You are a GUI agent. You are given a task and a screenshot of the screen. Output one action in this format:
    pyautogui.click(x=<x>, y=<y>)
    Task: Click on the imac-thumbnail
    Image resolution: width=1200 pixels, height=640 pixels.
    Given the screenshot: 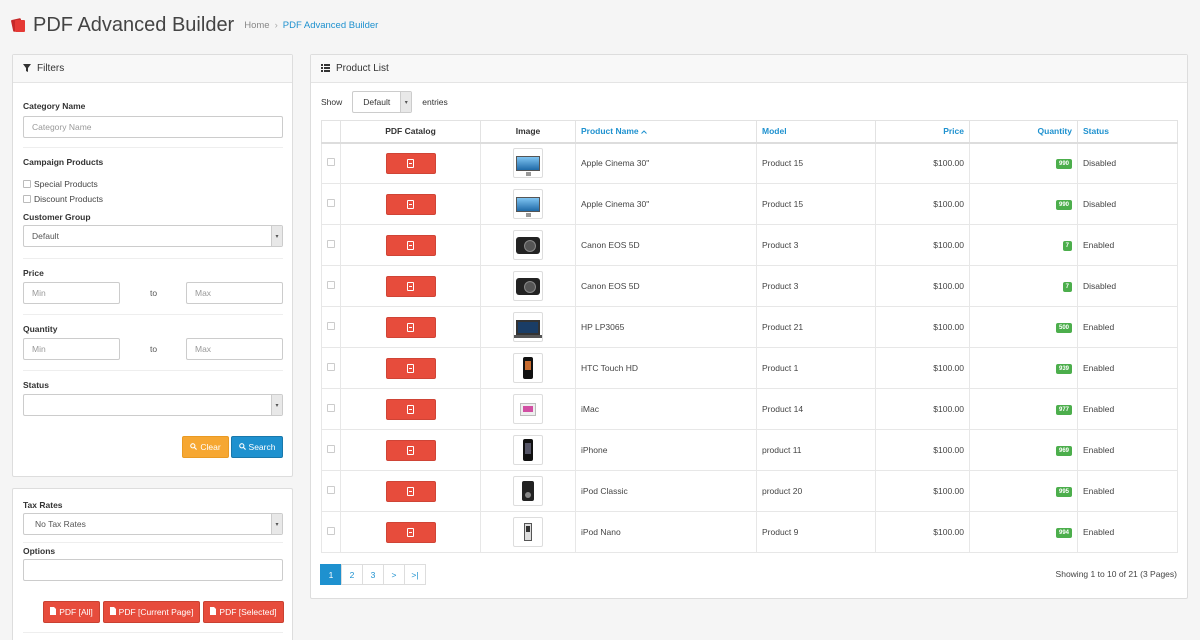 What is the action you would take?
    pyautogui.click(x=528, y=409)
    